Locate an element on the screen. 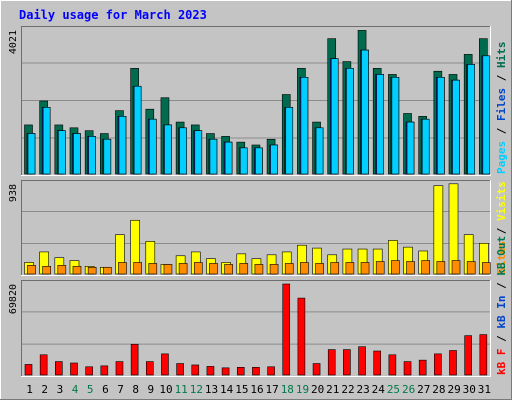 Image resolution: width=512 pixels, height=400 pixels. panel-2-legend: kB F / kB In / kB Out is located at coordinates (501, 305).